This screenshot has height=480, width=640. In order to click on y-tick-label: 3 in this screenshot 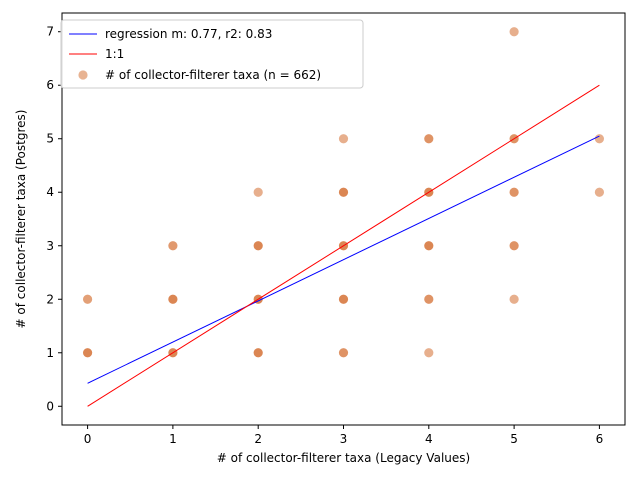, I will do `click(50, 246)`.